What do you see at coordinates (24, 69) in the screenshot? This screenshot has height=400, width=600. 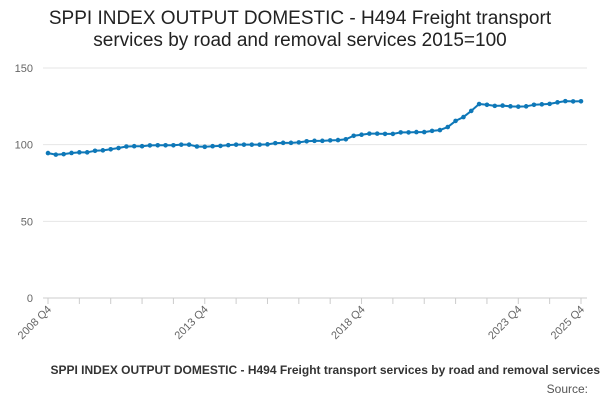 I see `y-tick-label: 150` at bounding box center [24, 69].